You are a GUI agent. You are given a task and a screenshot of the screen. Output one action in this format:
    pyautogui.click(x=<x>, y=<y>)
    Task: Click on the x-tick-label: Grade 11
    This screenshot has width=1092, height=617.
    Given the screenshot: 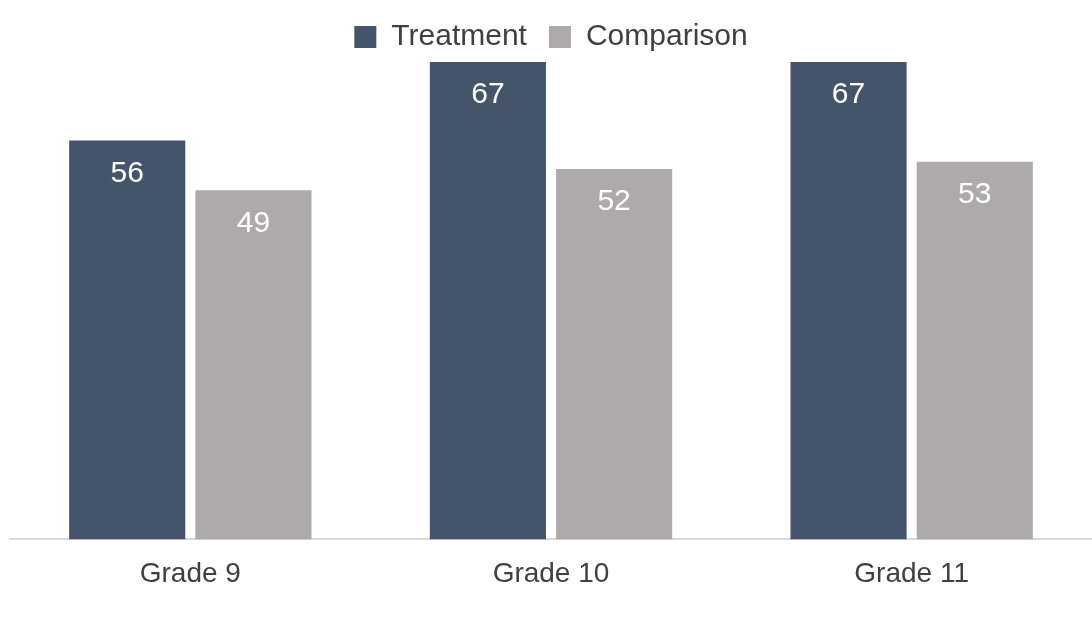 What is the action you would take?
    pyautogui.click(x=911, y=572)
    